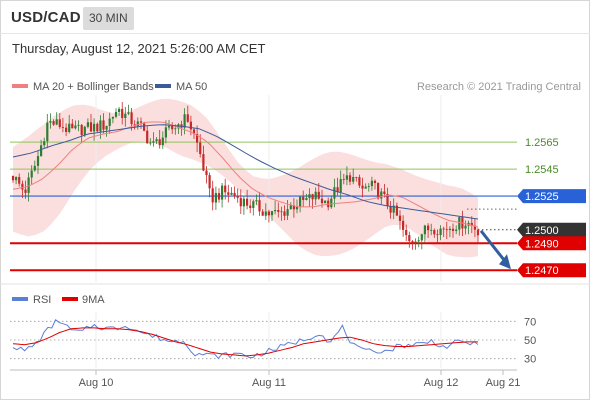 Image resolution: width=590 pixels, height=400 pixels. I want to click on timeframe-button: 30 MIN, so click(108, 18).